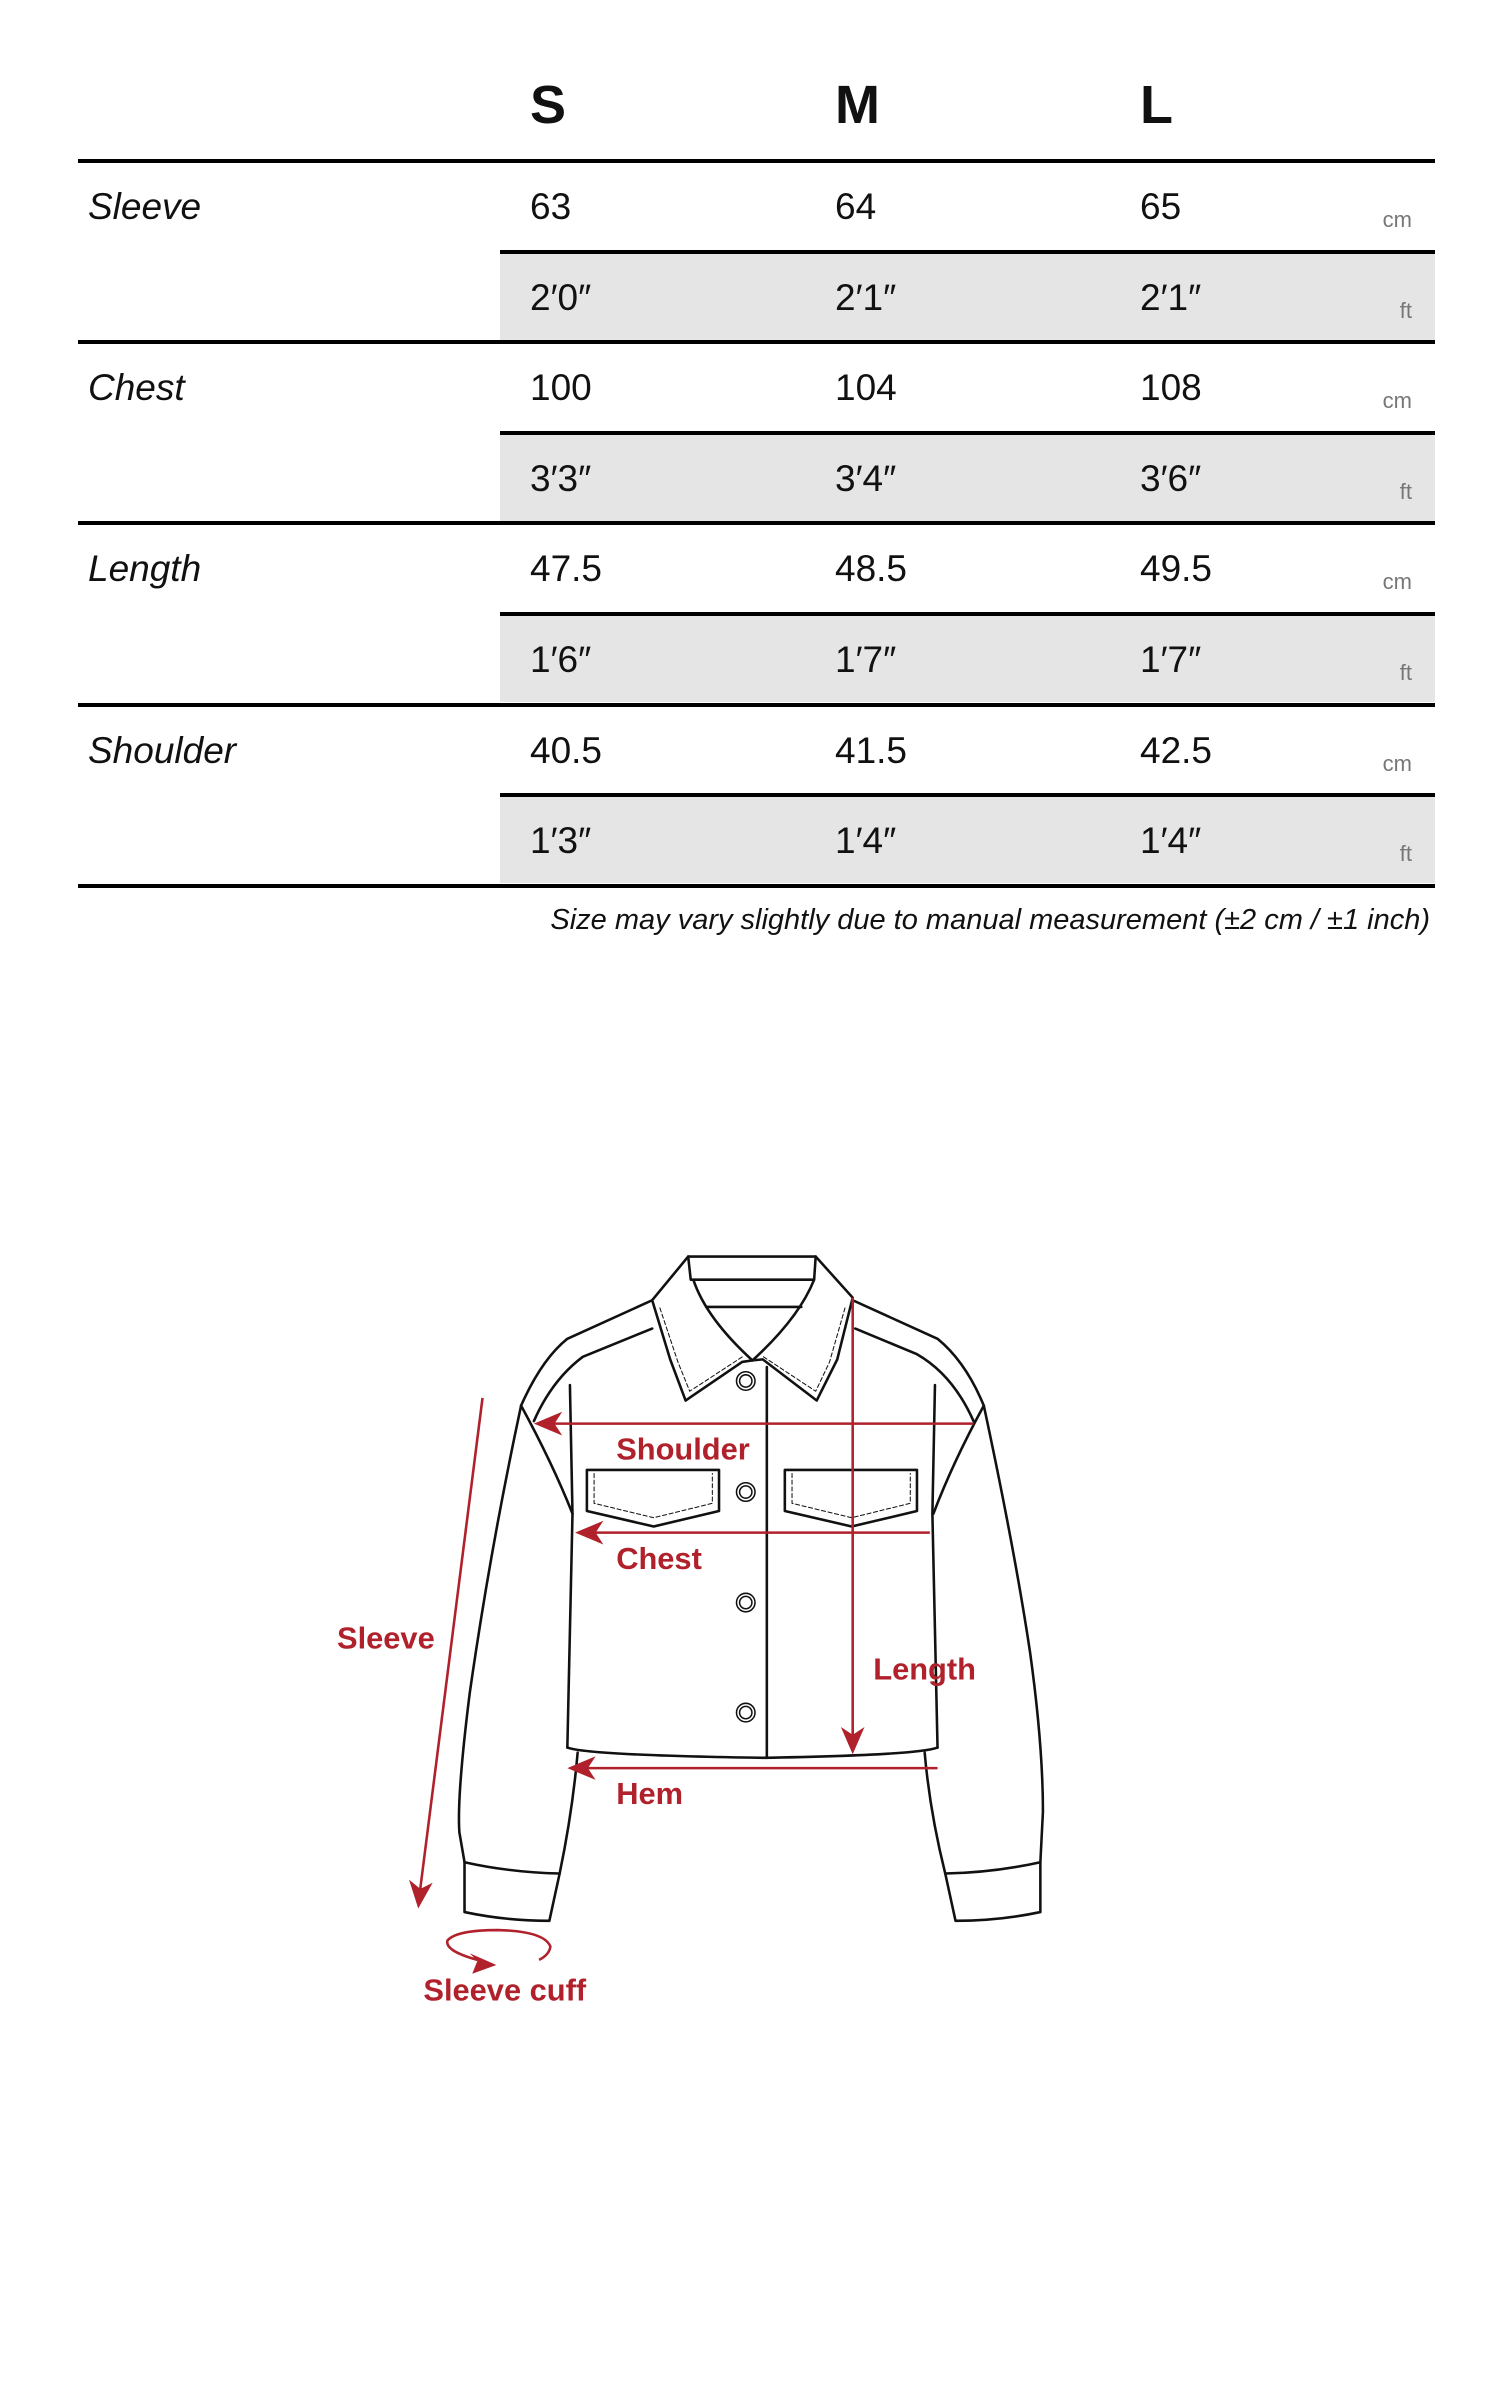  I want to click on shoulder-label: Shoulder, so click(683, 1449).